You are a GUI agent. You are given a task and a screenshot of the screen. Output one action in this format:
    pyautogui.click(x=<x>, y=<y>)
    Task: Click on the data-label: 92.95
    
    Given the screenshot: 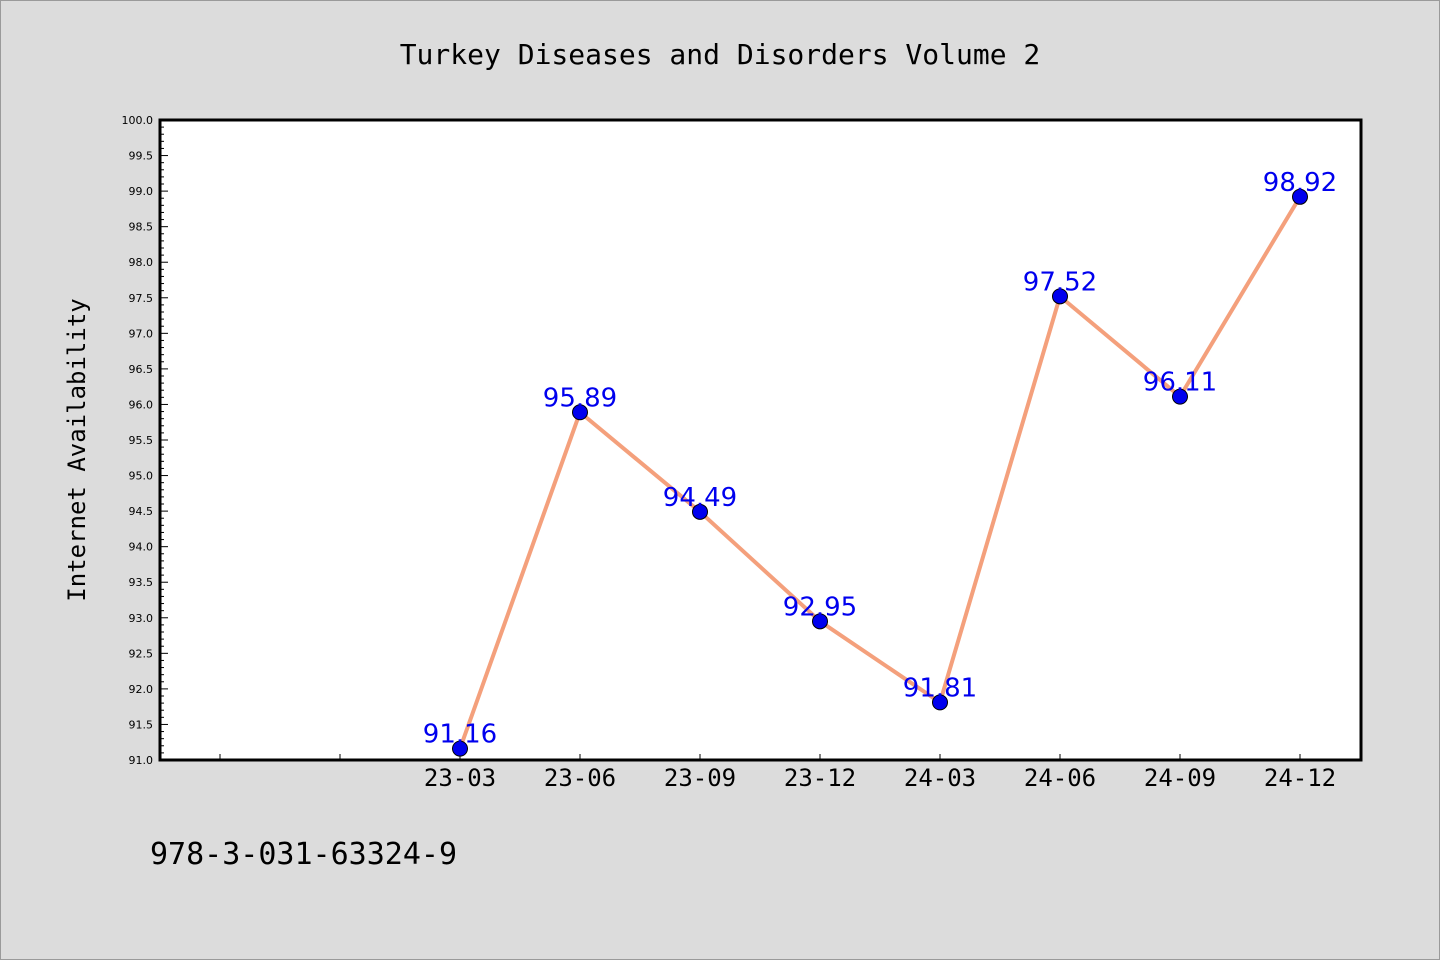 What is the action you would take?
    pyautogui.click(x=820, y=607)
    